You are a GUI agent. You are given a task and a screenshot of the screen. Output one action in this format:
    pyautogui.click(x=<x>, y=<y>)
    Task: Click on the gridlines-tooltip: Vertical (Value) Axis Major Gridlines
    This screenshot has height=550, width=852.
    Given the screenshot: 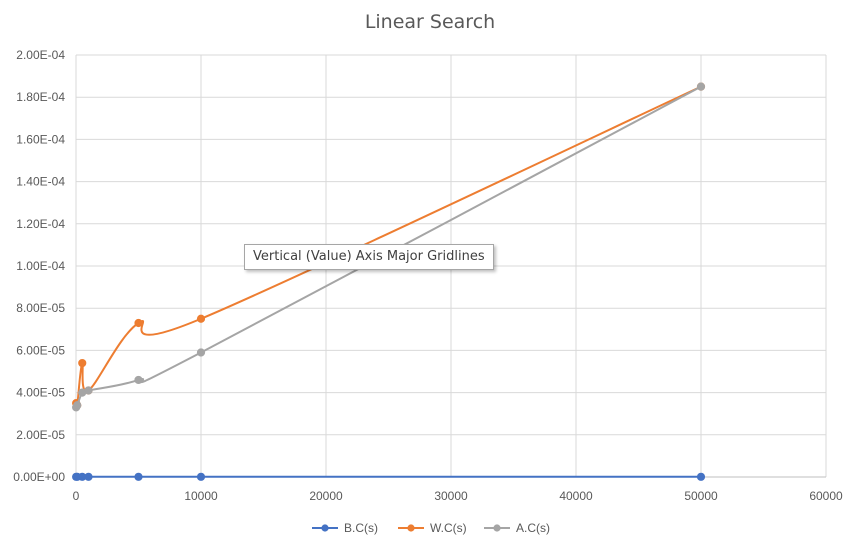 What is the action you would take?
    pyautogui.click(x=369, y=257)
    